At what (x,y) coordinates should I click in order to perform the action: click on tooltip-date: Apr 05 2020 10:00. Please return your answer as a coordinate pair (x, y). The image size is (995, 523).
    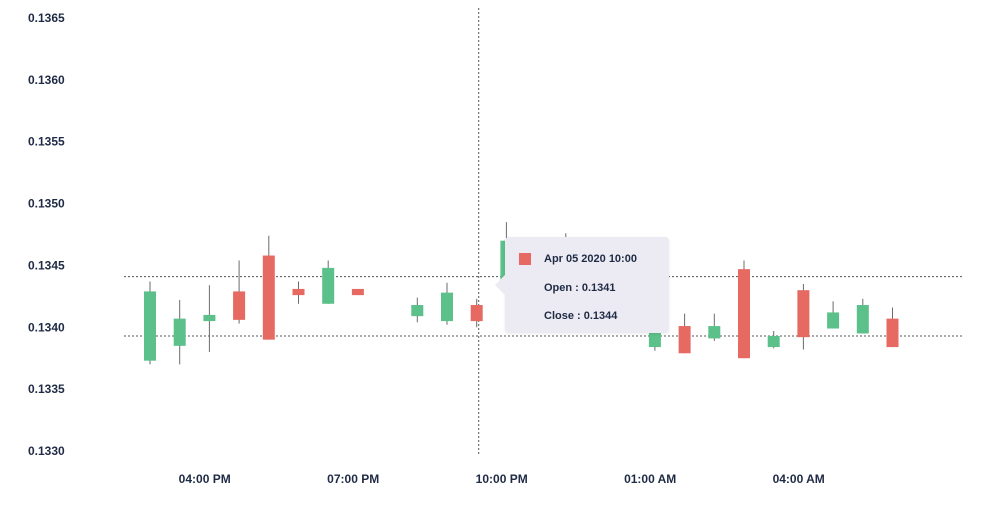
    Looking at the image, I should click on (590, 259).